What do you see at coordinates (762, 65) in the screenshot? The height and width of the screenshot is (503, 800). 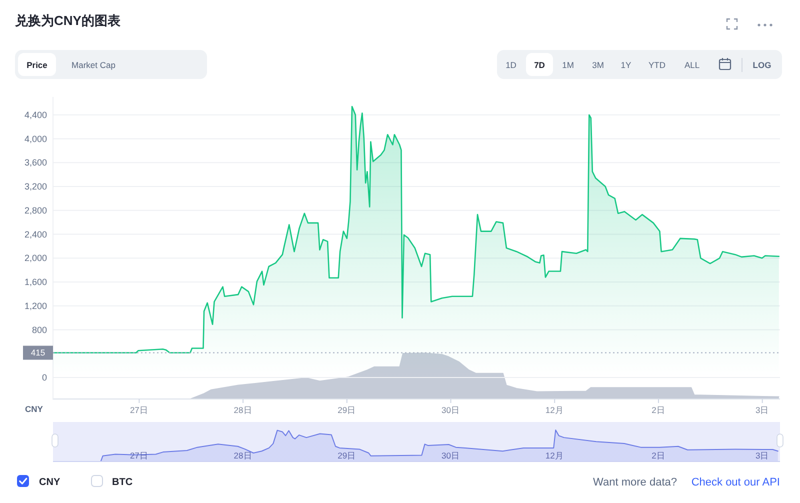 I see `text: LOG` at bounding box center [762, 65].